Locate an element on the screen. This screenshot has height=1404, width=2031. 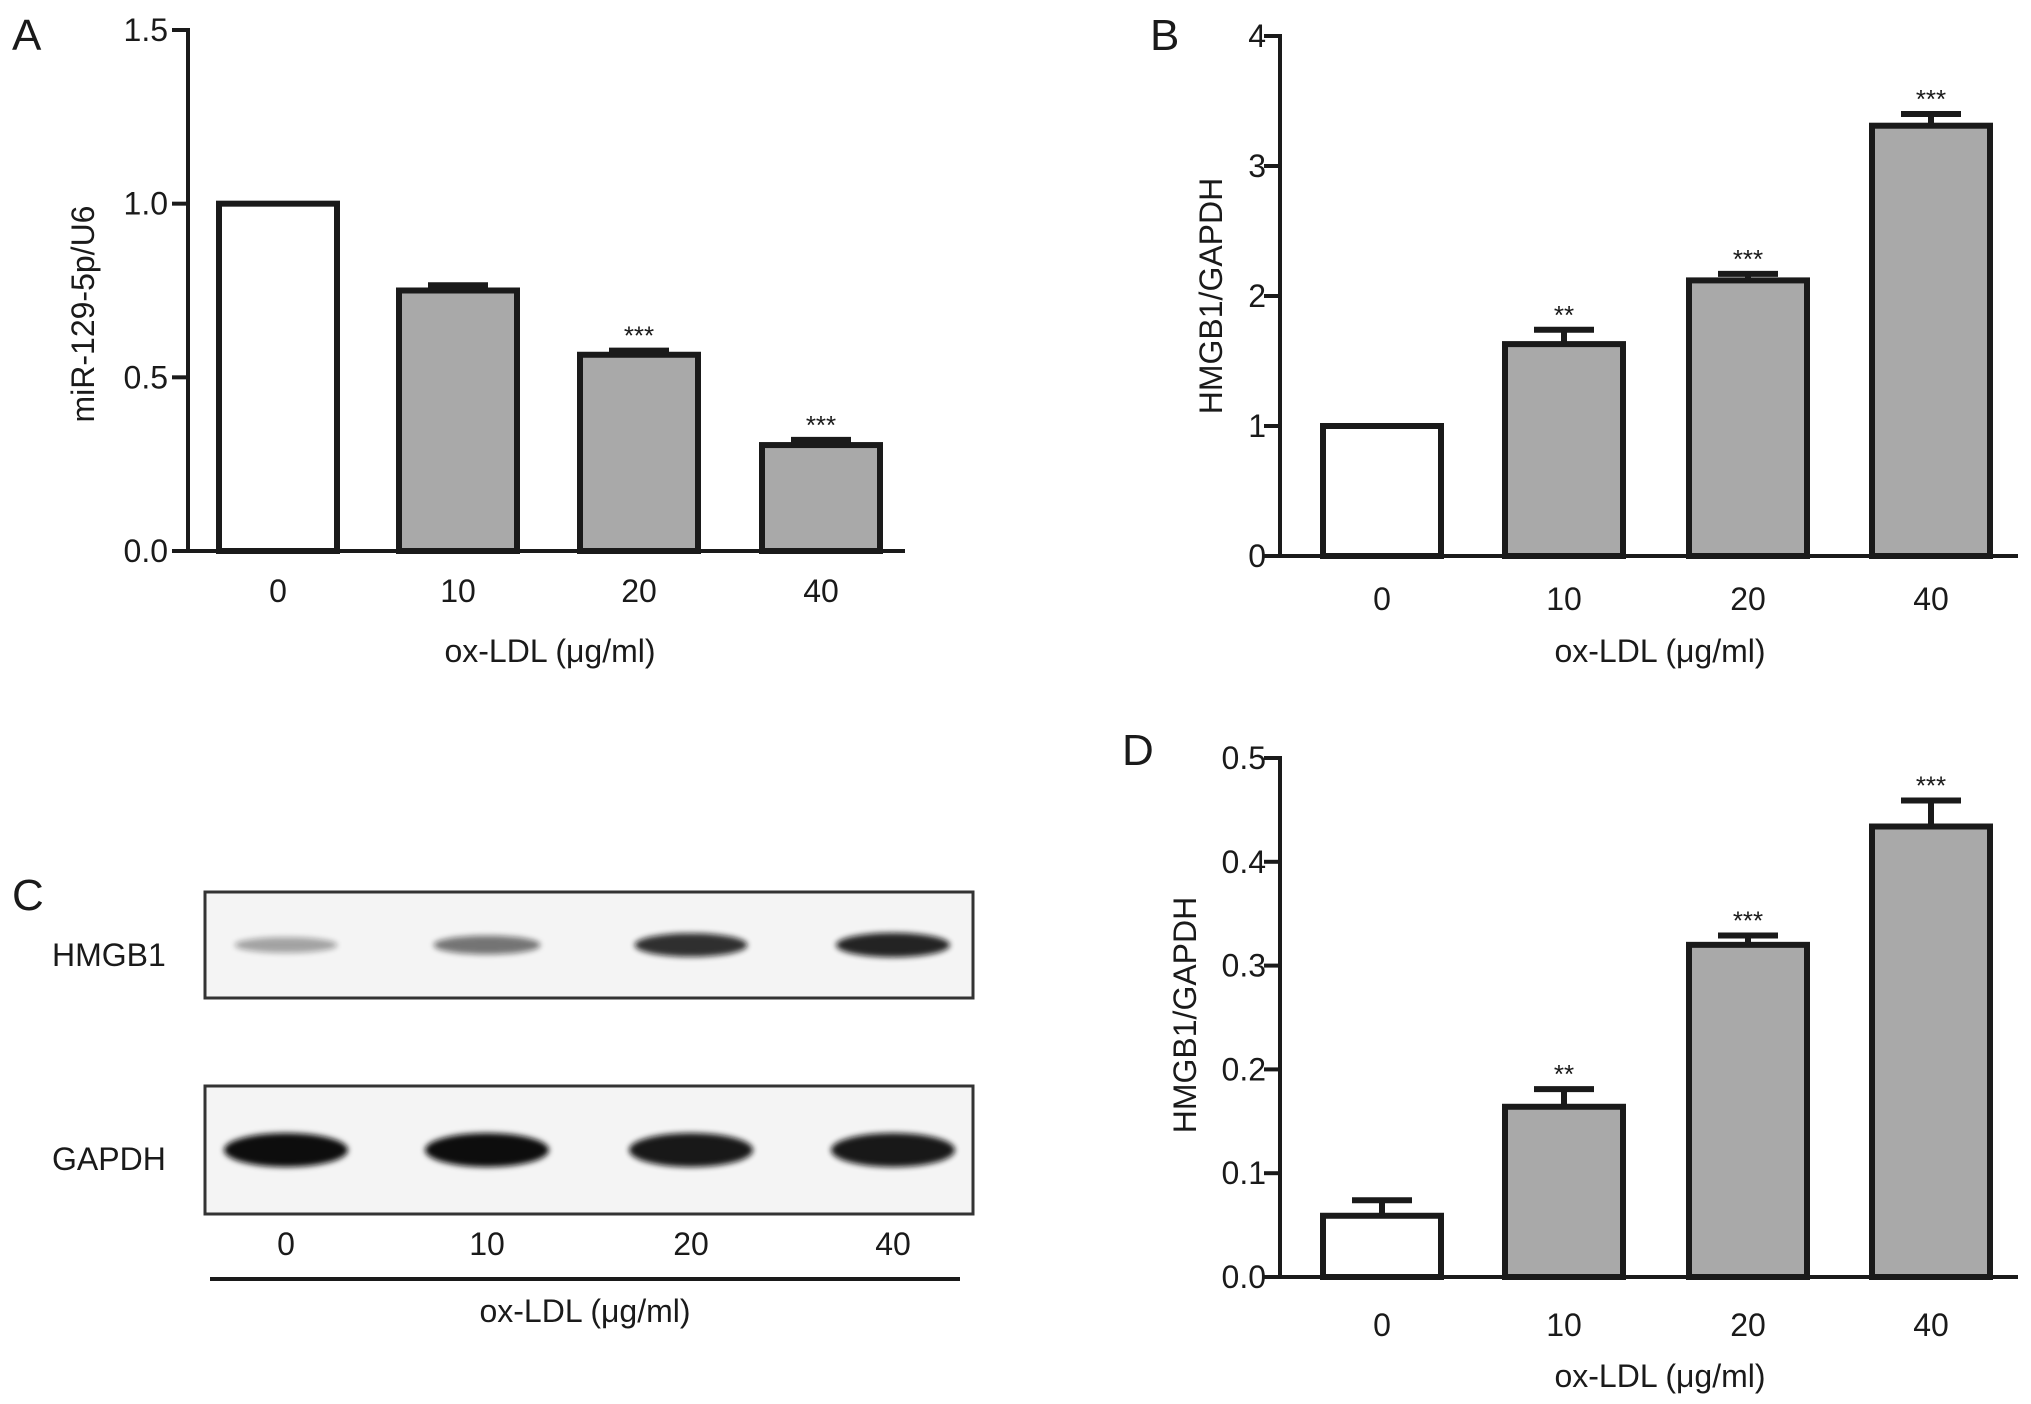
chart-b-y-tick-label: 4 is located at coordinates (1257, 36).